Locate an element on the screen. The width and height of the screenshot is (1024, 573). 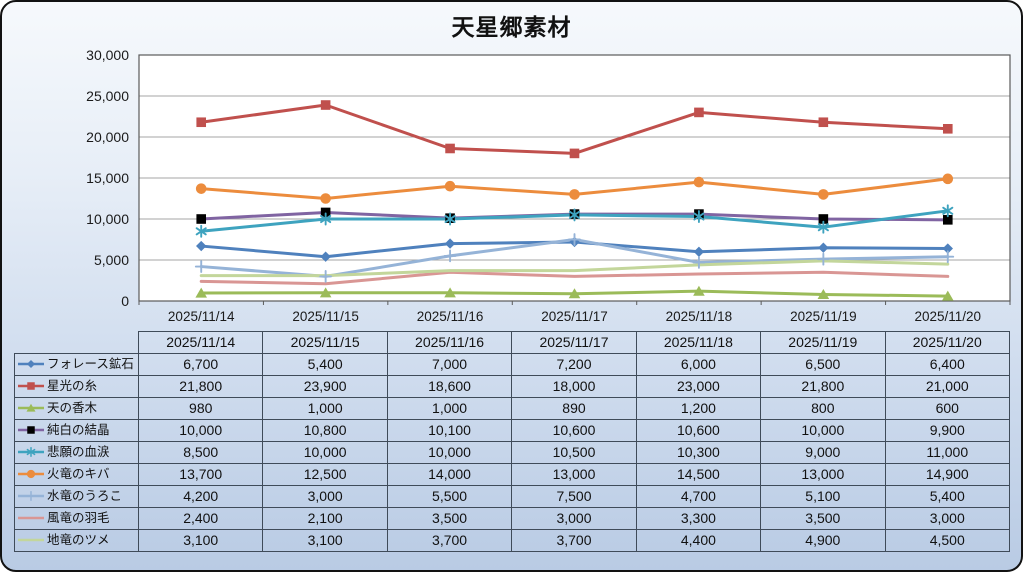
table-value-cell: 14,000 is located at coordinates (449, 474).